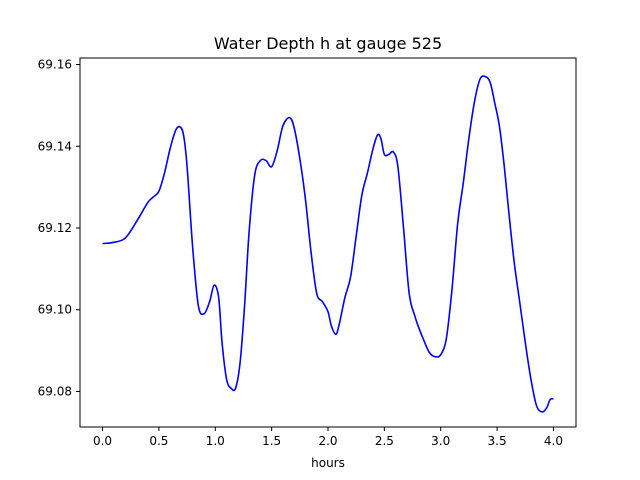  I want to click on x-tick-label: 1.5, so click(271, 441).